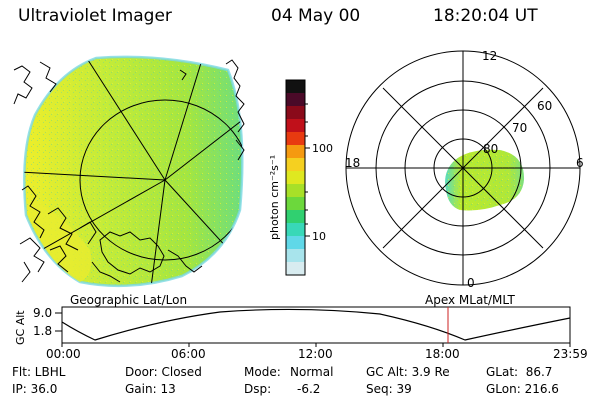  What do you see at coordinates (522, 389) in the screenshot?
I see `status-glon: GLon: 216.6` at bounding box center [522, 389].